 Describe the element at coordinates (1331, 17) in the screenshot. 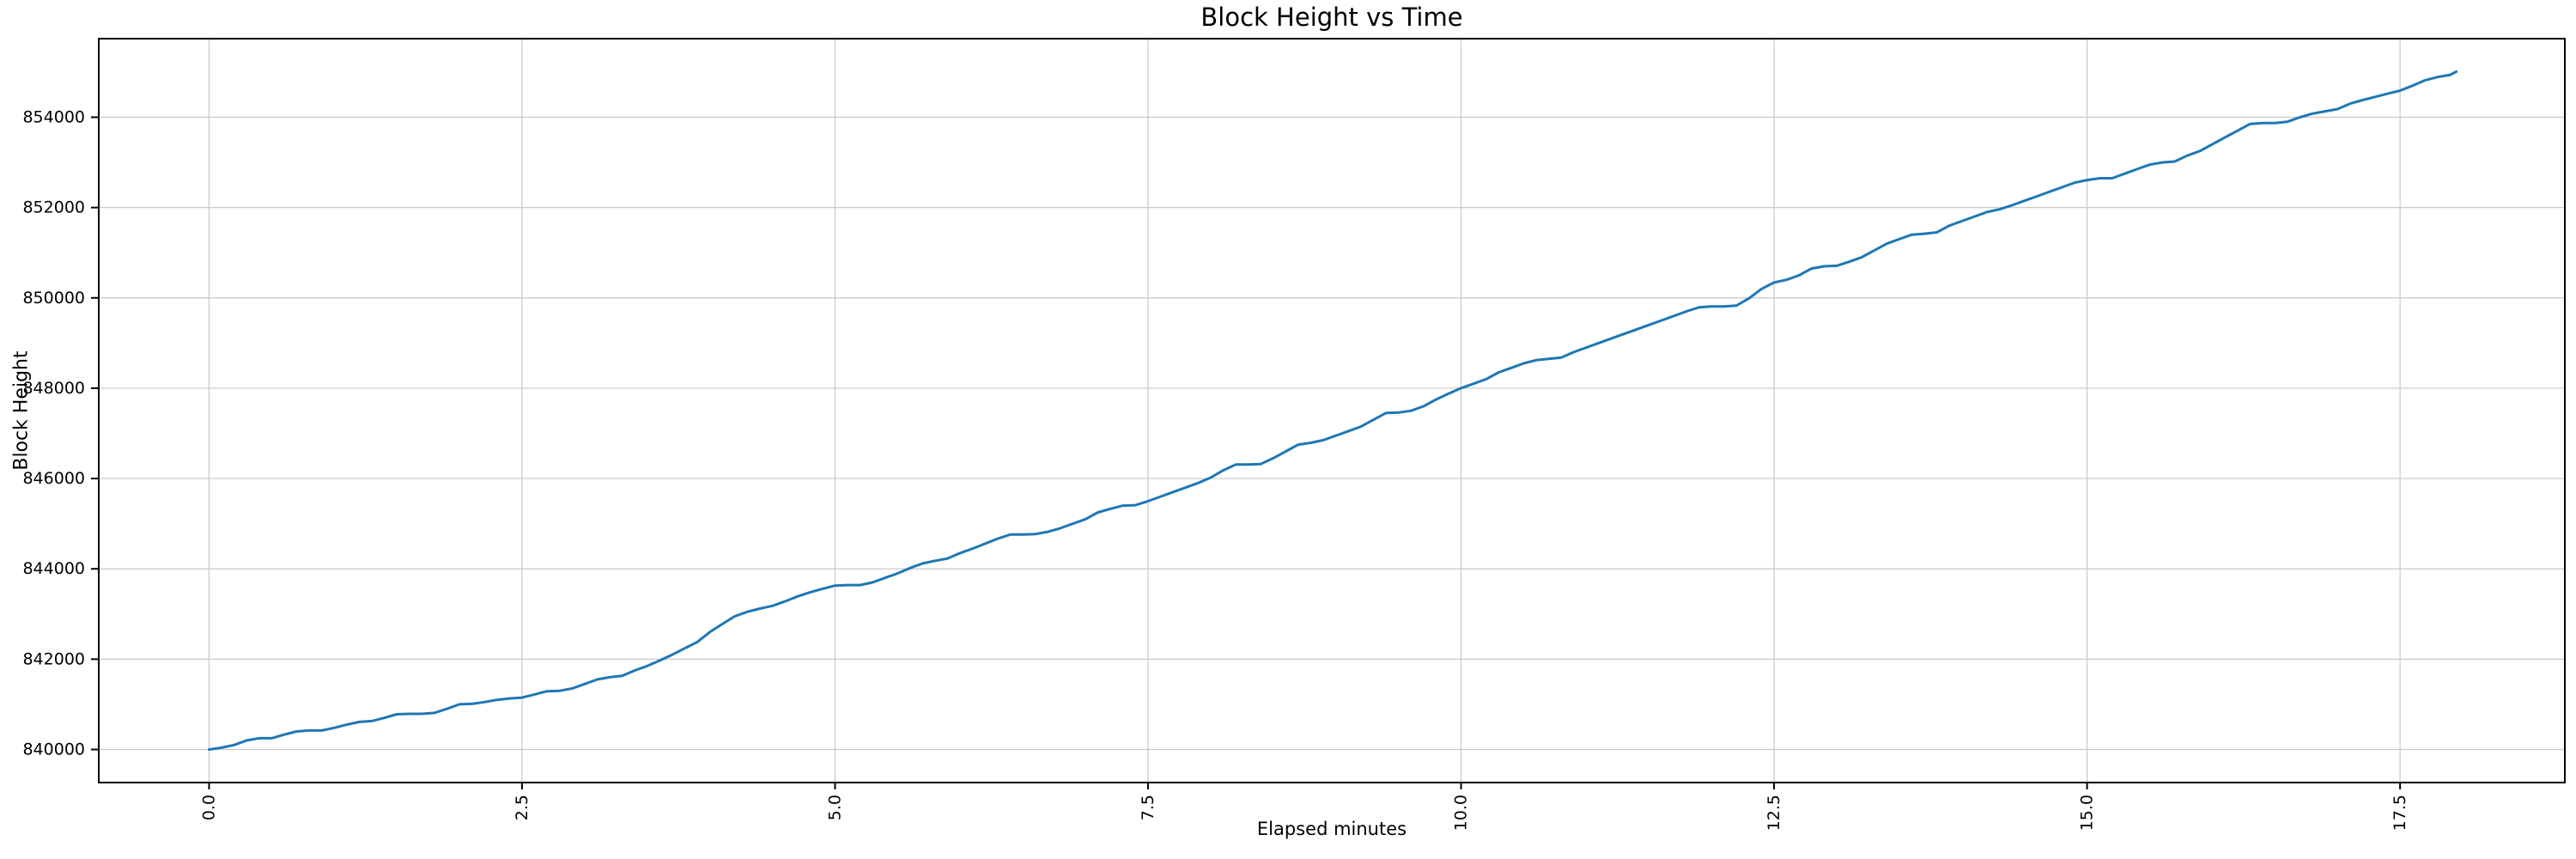

I see `chart-title: Block Height vs Time` at that location.